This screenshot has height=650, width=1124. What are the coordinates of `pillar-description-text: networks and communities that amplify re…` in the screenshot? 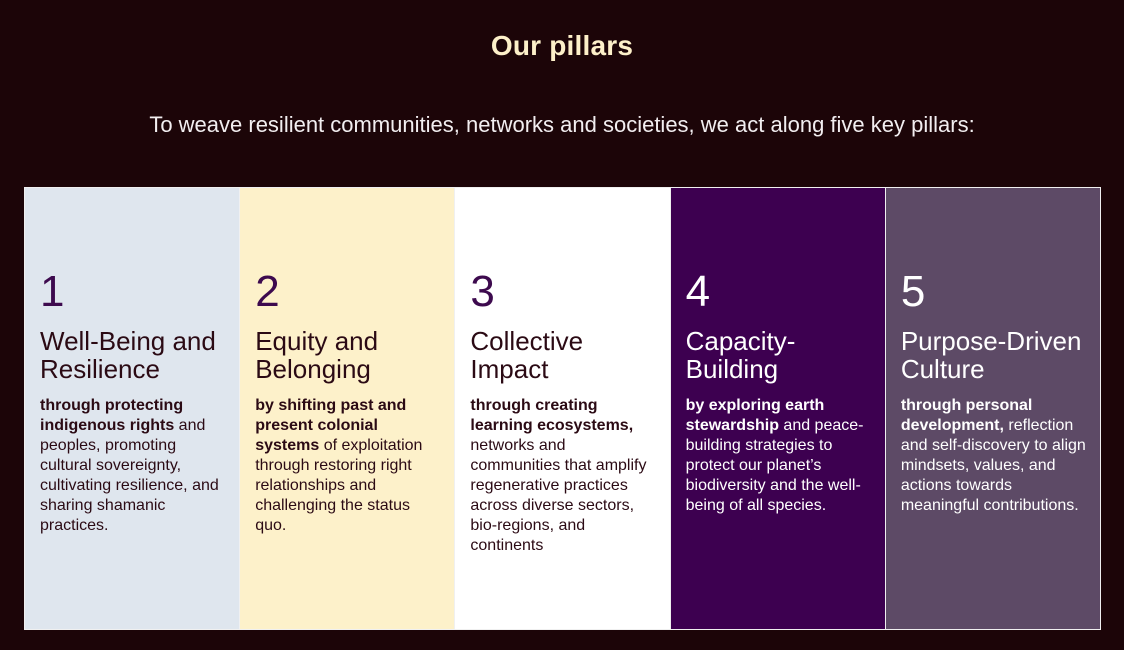 It's located at (558, 495).